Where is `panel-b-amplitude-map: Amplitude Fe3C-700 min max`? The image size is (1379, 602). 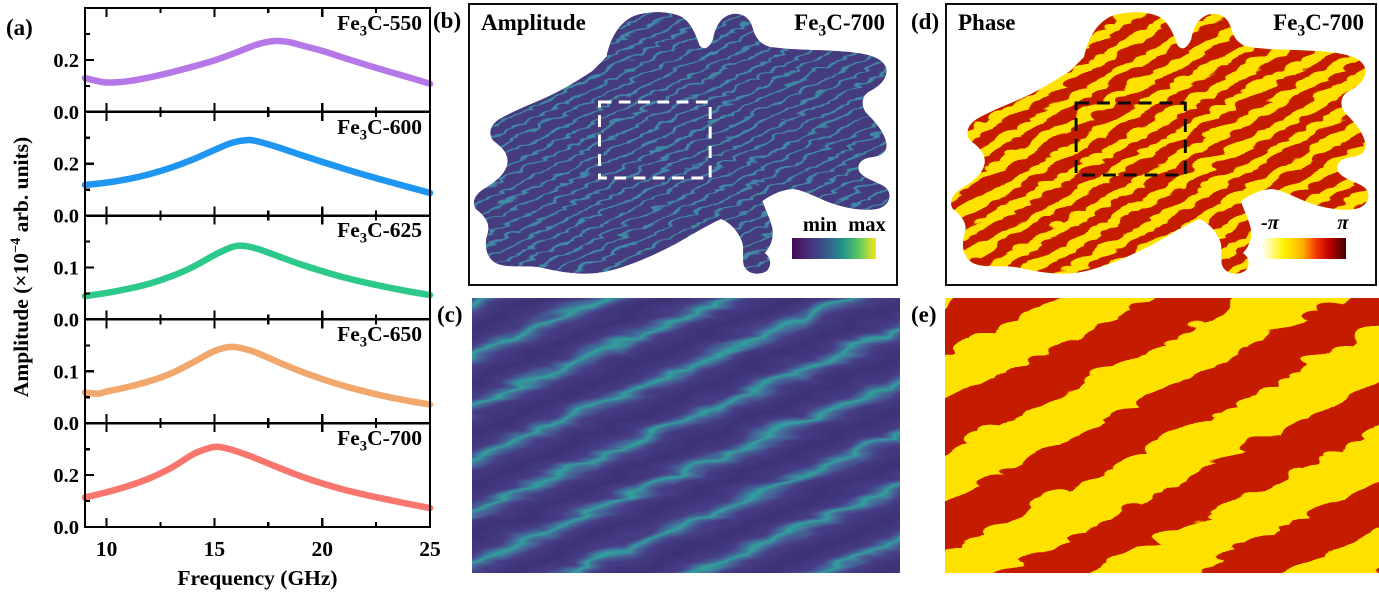
panel-b-amplitude-map: Amplitude Fe3C-700 min max is located at coordinates (683, 144).